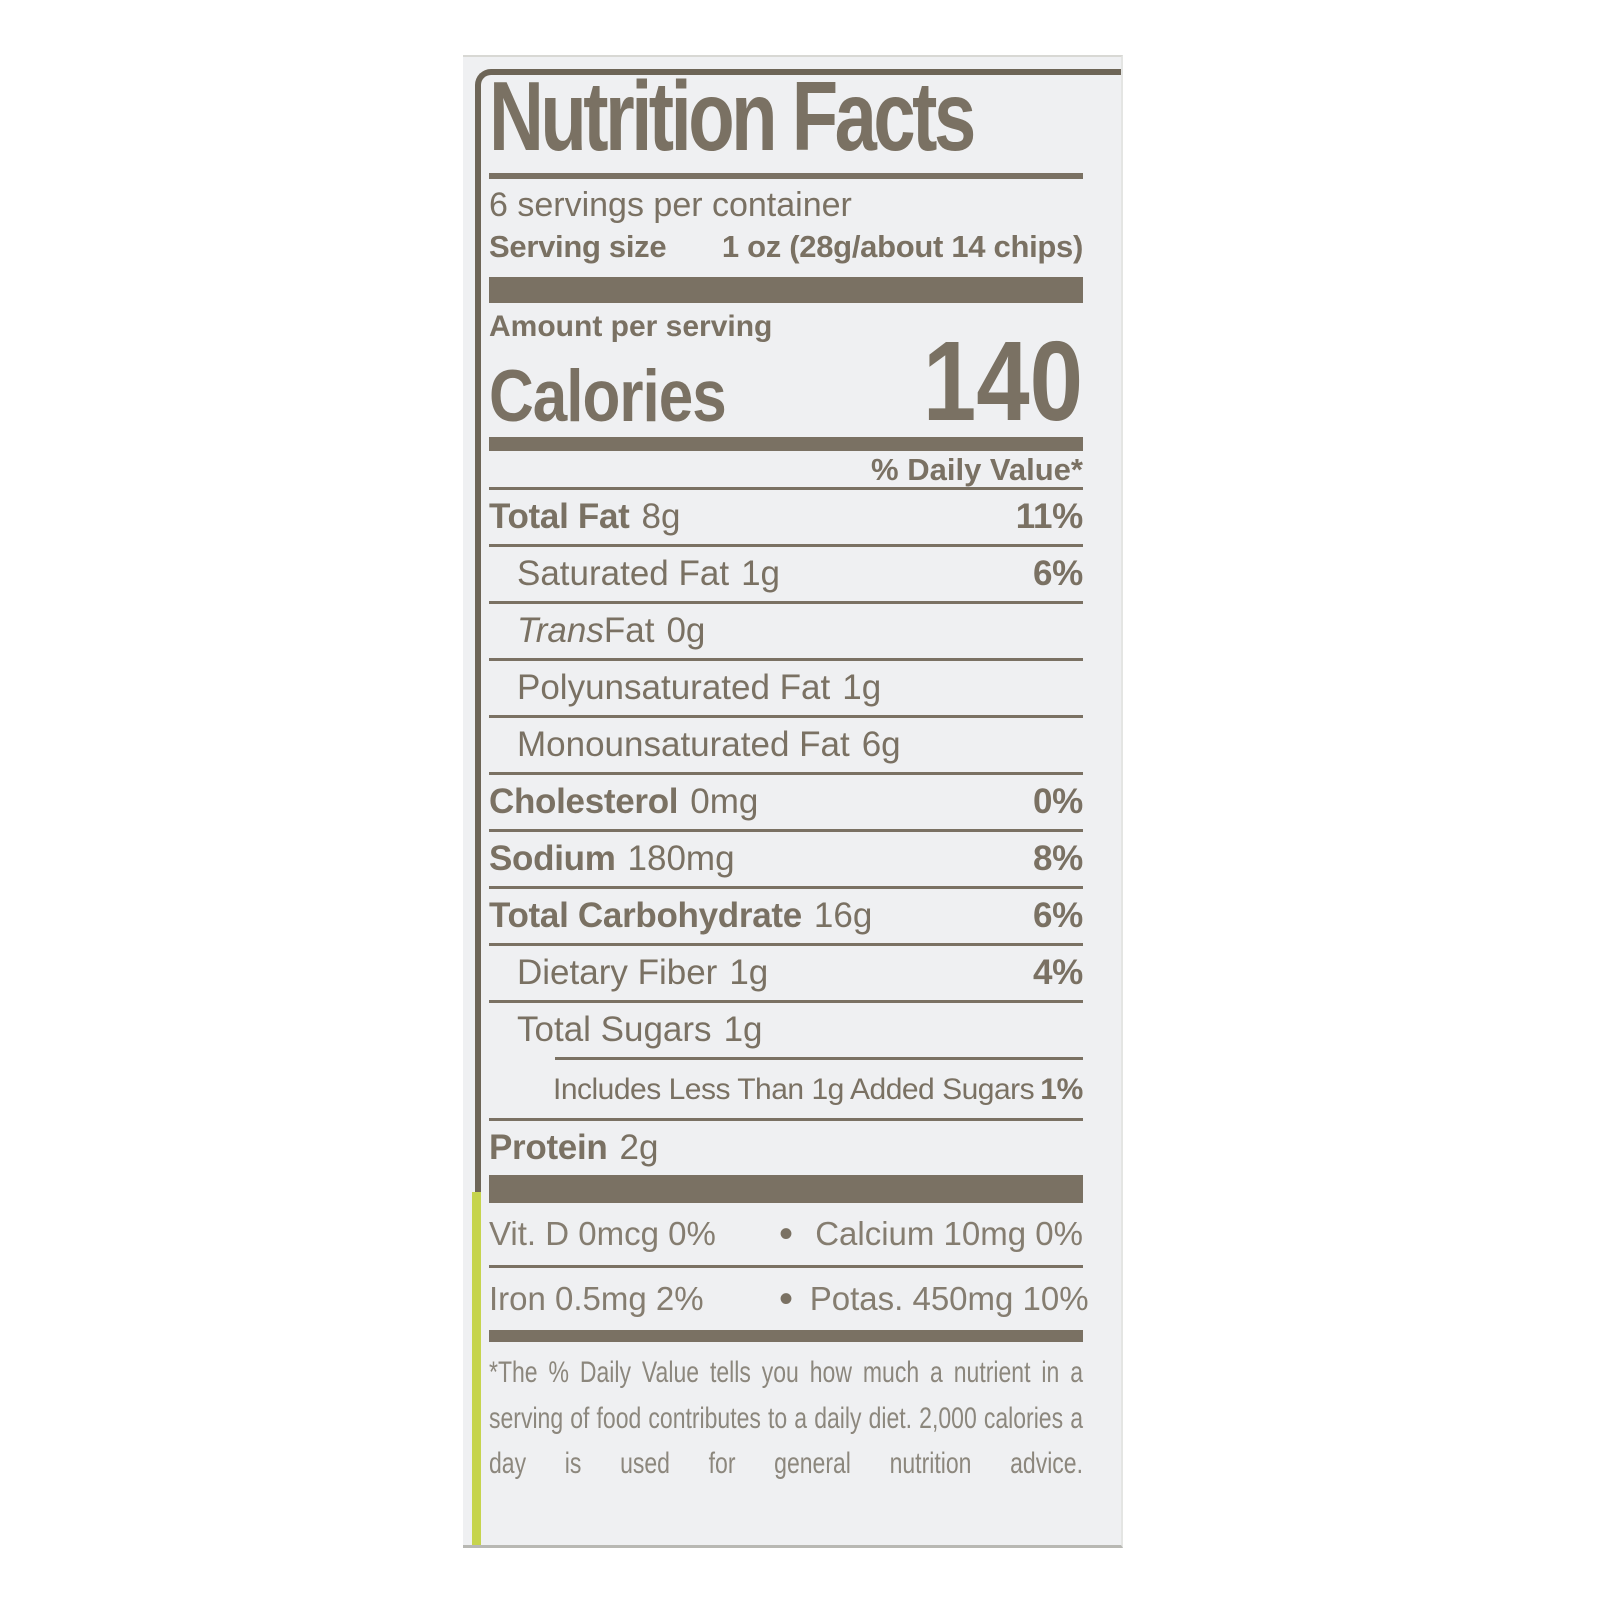 This screenshot has height=1600, width=1600. Describe the element at coordinates (614, 1030) in the screenshot. I see `nutrient-name: Total Sugars` at that location.